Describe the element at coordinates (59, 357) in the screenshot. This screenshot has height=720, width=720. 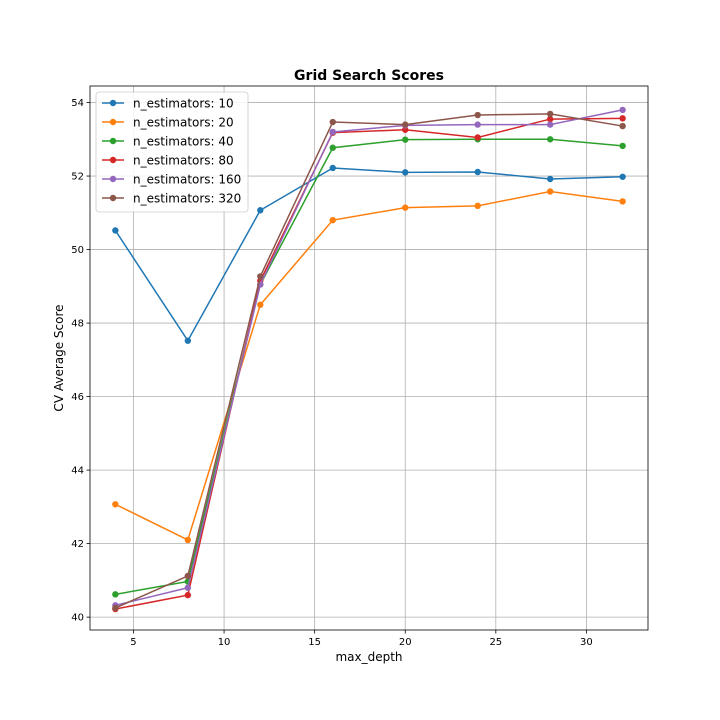
I see `y-axis-label: CV Average Score` at that location.